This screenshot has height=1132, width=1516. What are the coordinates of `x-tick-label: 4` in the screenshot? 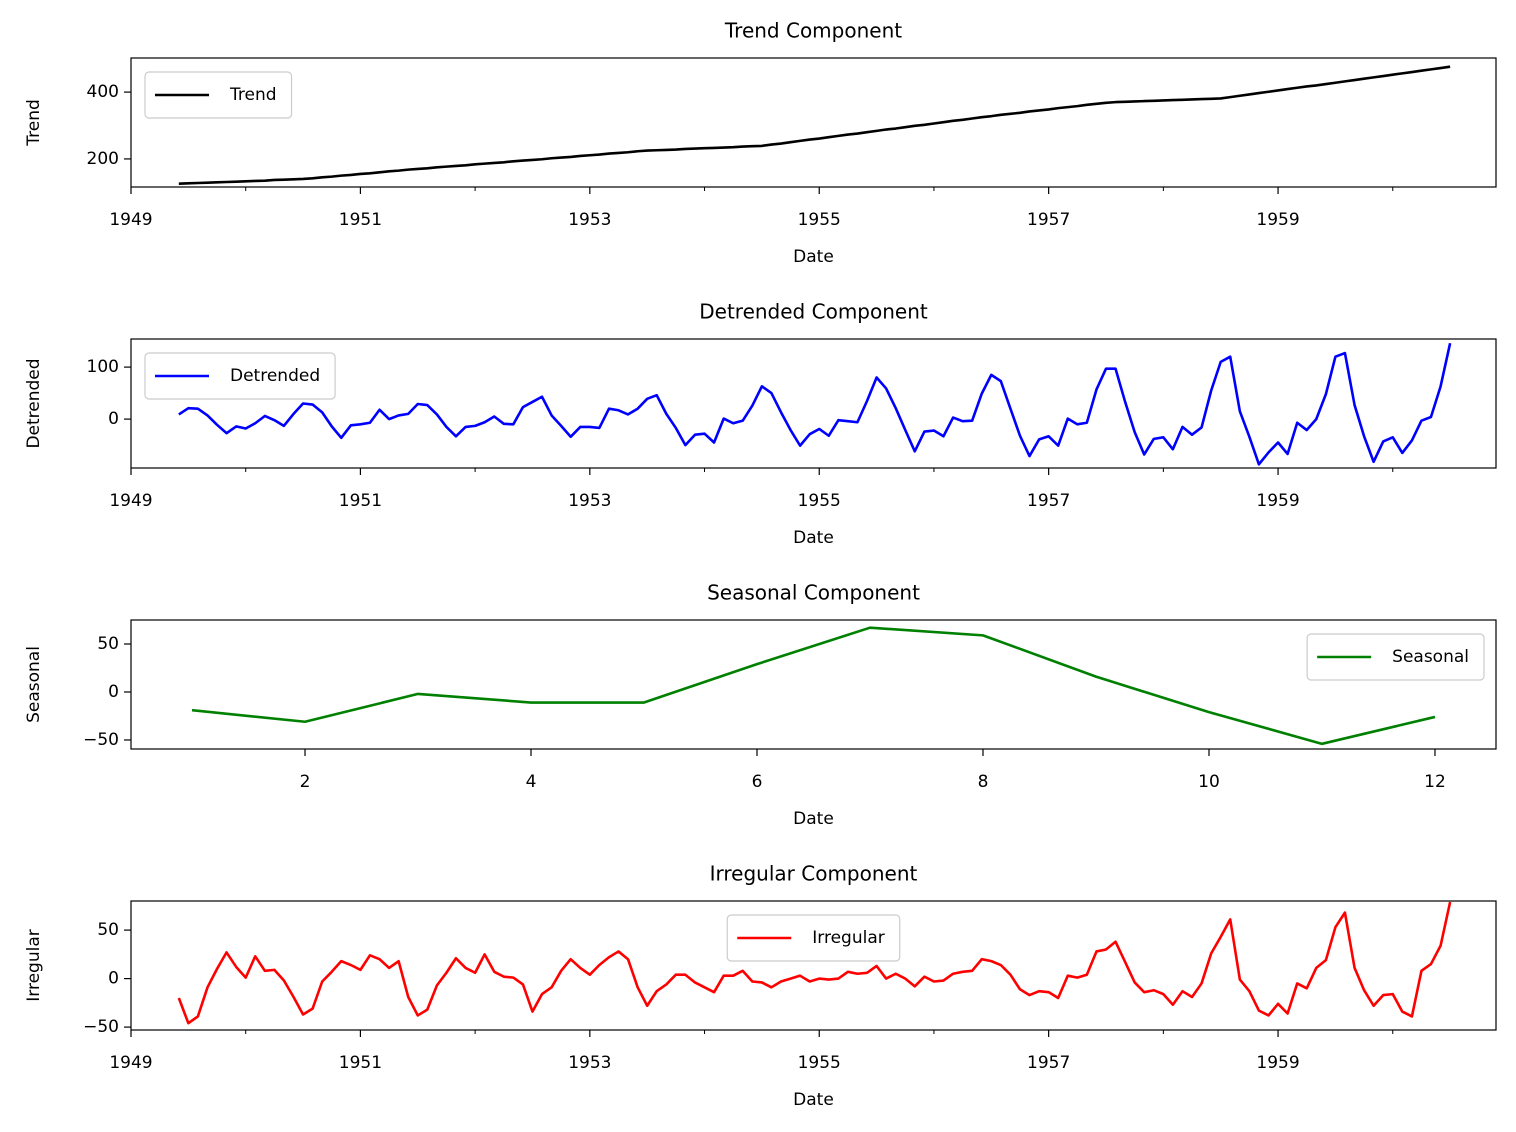 It's located at (531, 782).